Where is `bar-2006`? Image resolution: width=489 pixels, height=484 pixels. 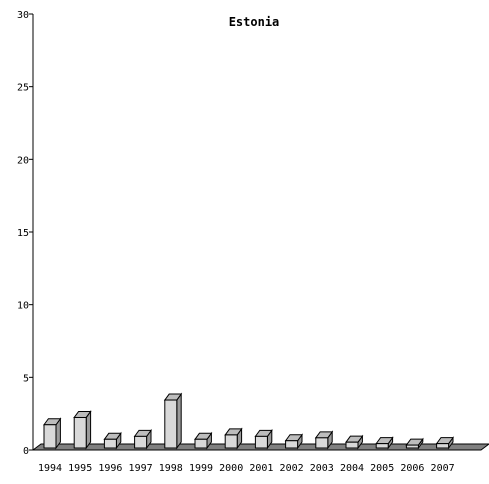
bar-2006 is located at coordinates (414, 443).